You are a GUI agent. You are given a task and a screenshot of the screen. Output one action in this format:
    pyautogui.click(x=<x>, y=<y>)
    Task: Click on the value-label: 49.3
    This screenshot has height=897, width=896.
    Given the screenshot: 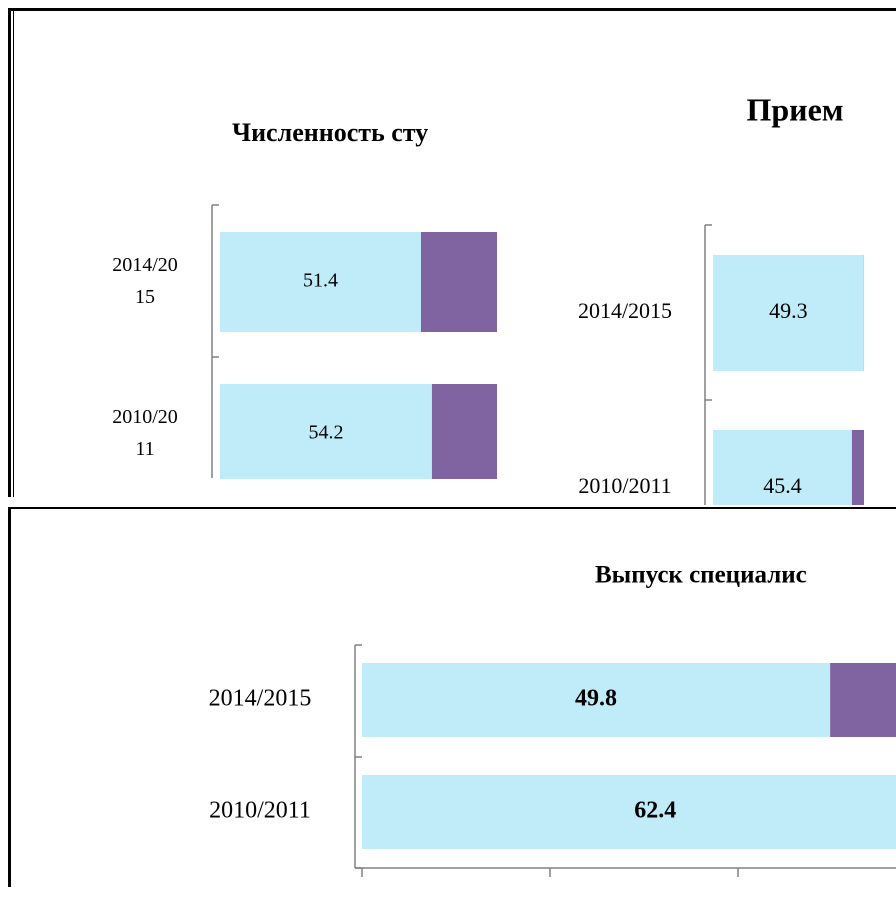 What is the action you would take?
    pyautogui.click(x=788, y=310)
    